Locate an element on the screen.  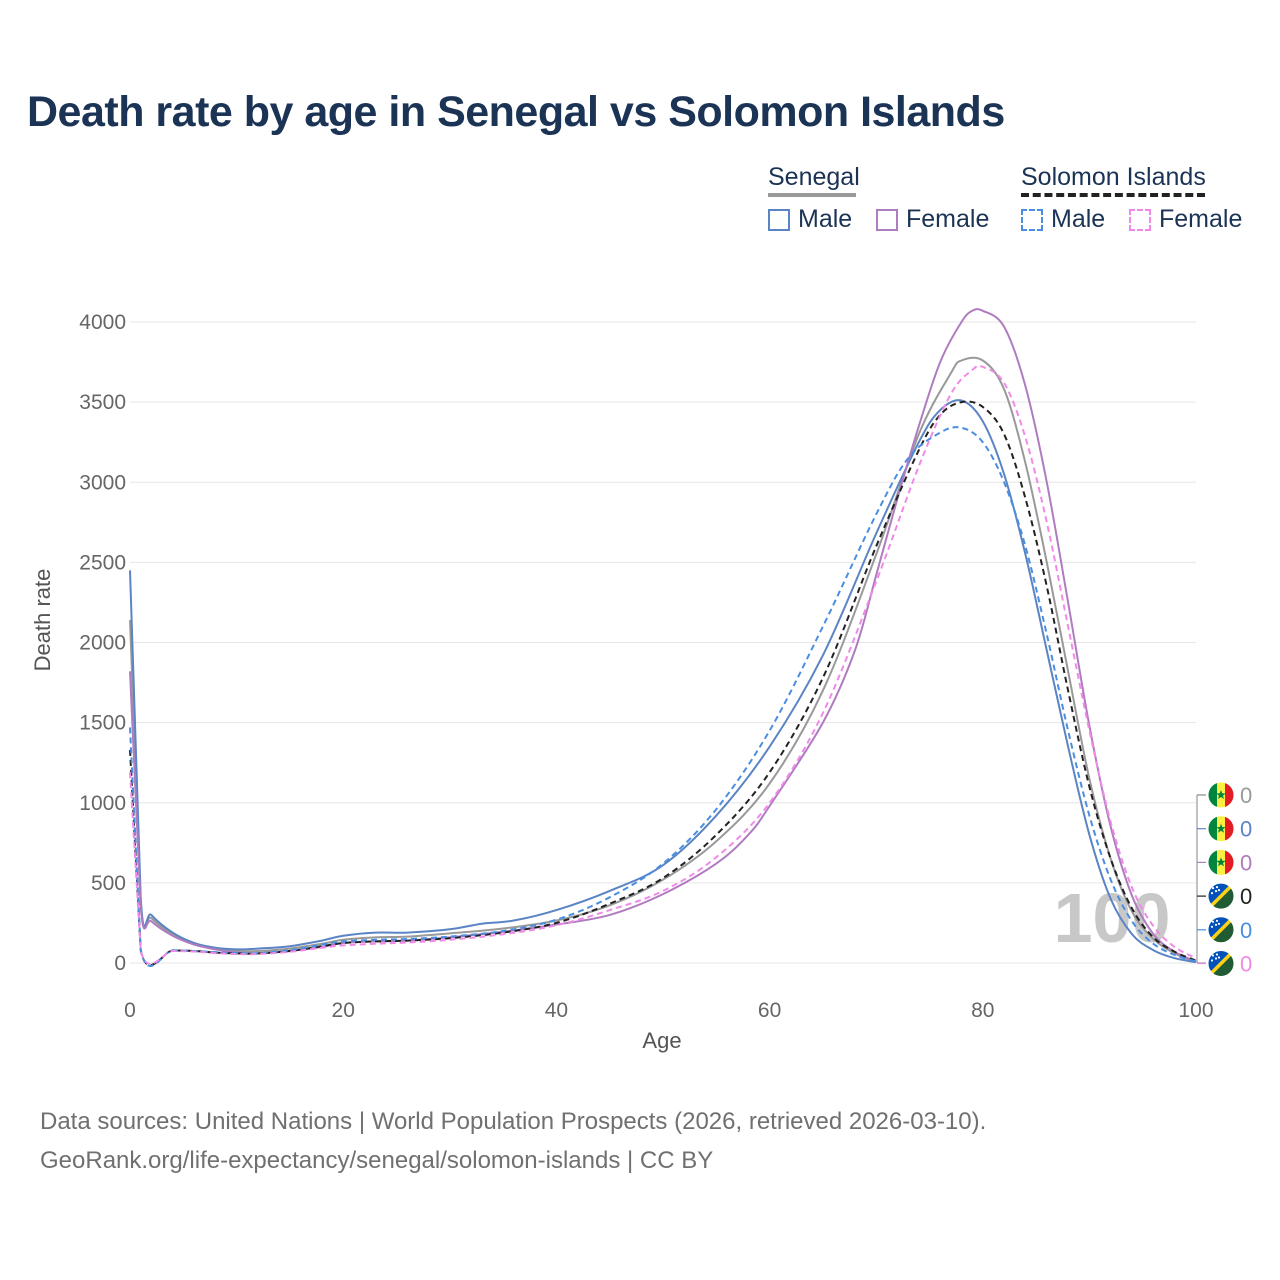
y-tick-label: 3500 is located at coordinates (102, 402).